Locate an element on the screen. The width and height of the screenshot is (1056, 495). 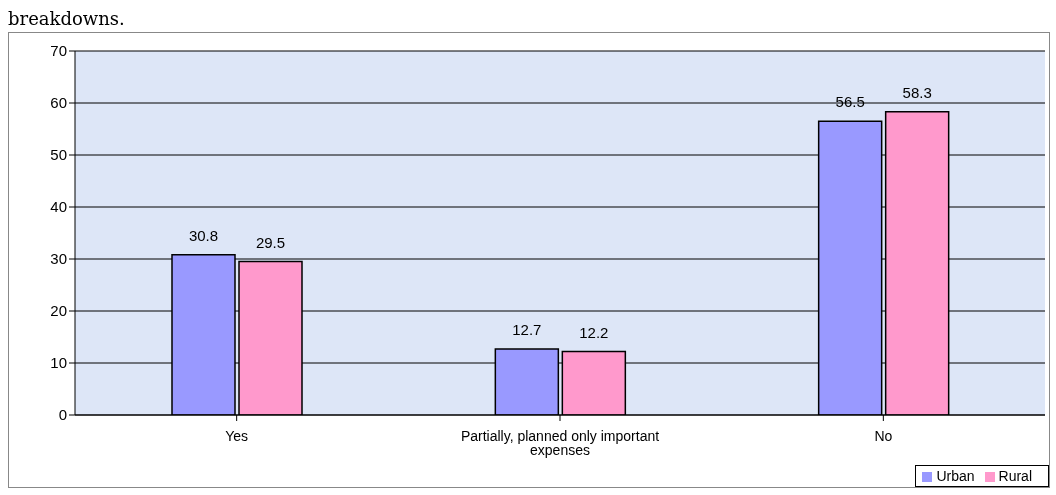
data-label: 56.5 is located at coordinates (850, 102).